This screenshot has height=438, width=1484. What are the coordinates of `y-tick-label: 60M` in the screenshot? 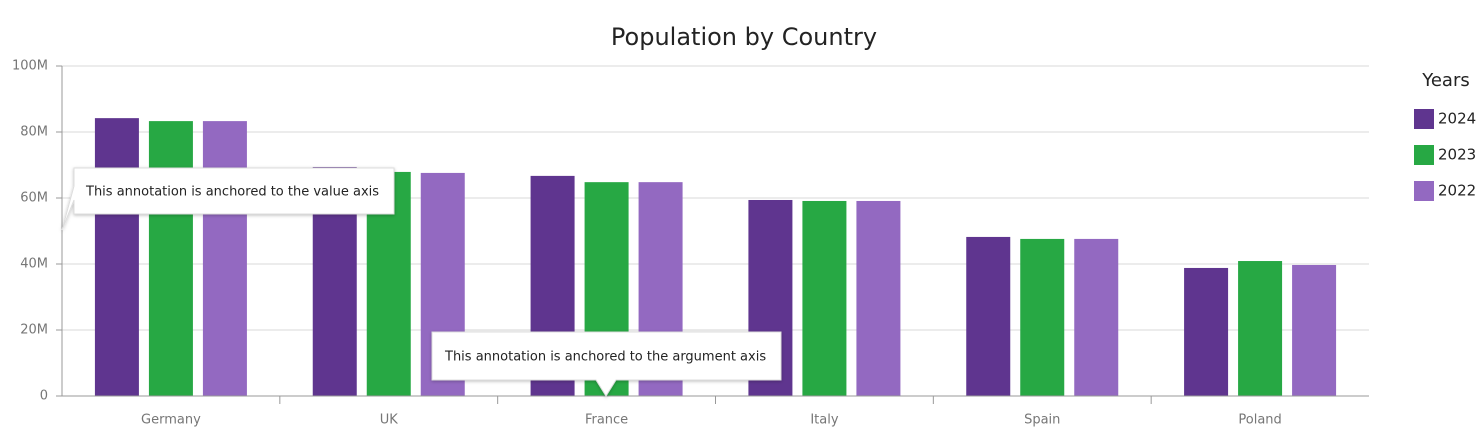 It's located at (34, 198).